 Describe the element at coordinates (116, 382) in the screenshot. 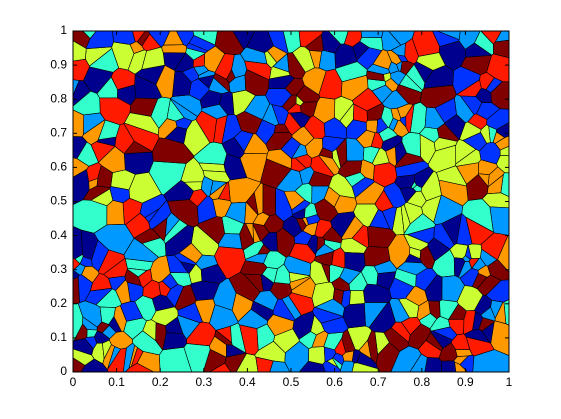

I see `x-tick-label: 0.1` at that location.